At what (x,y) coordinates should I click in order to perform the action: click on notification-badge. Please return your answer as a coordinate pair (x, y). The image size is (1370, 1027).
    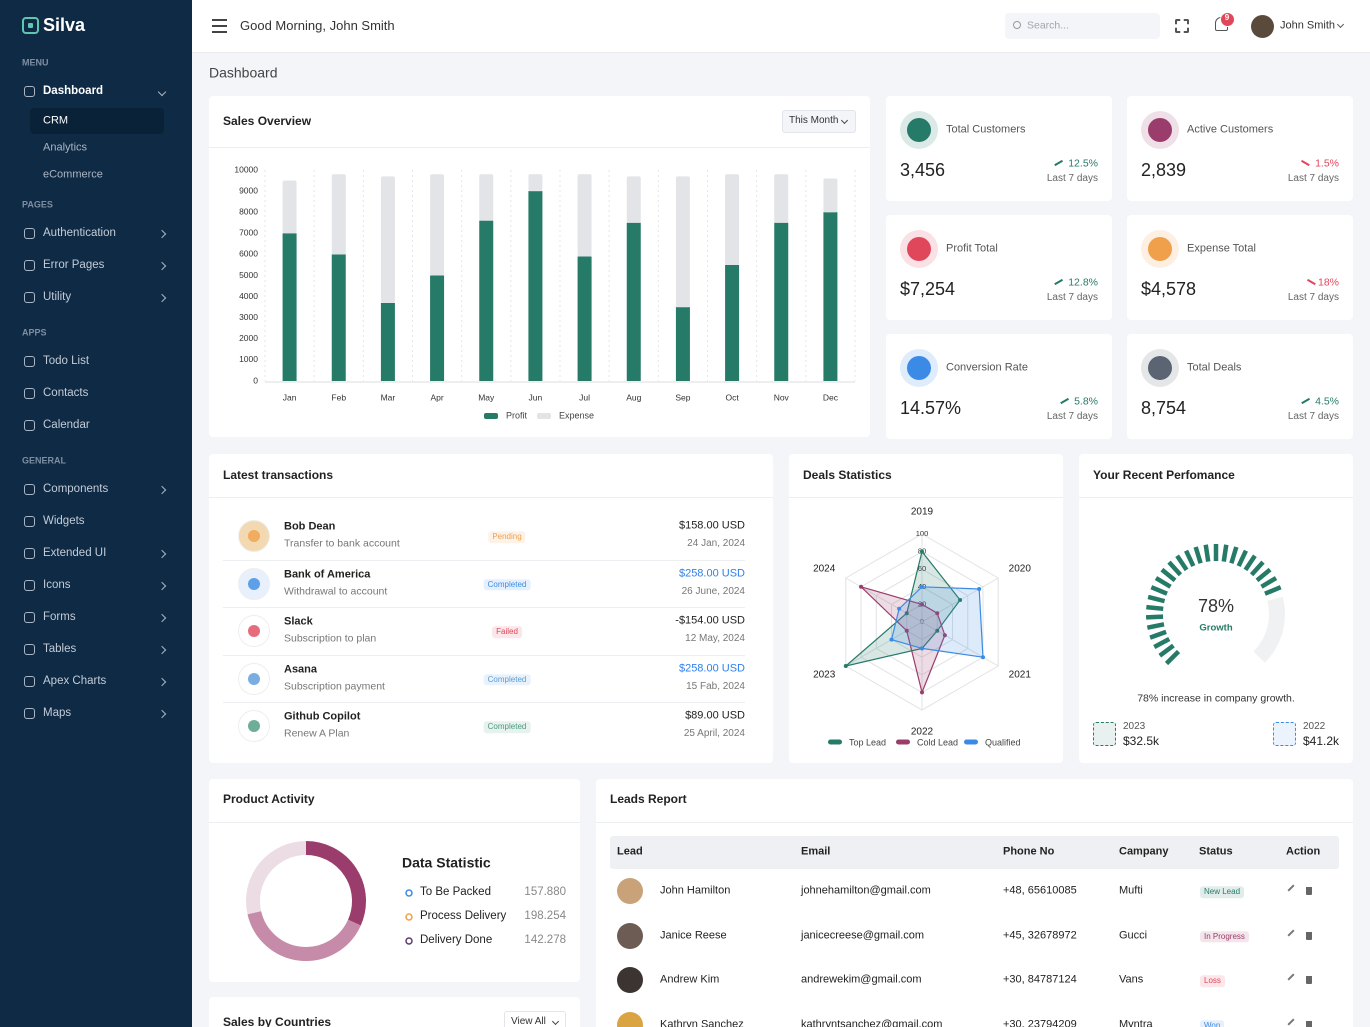
    Looking at the image, I should click on (1227, 19).